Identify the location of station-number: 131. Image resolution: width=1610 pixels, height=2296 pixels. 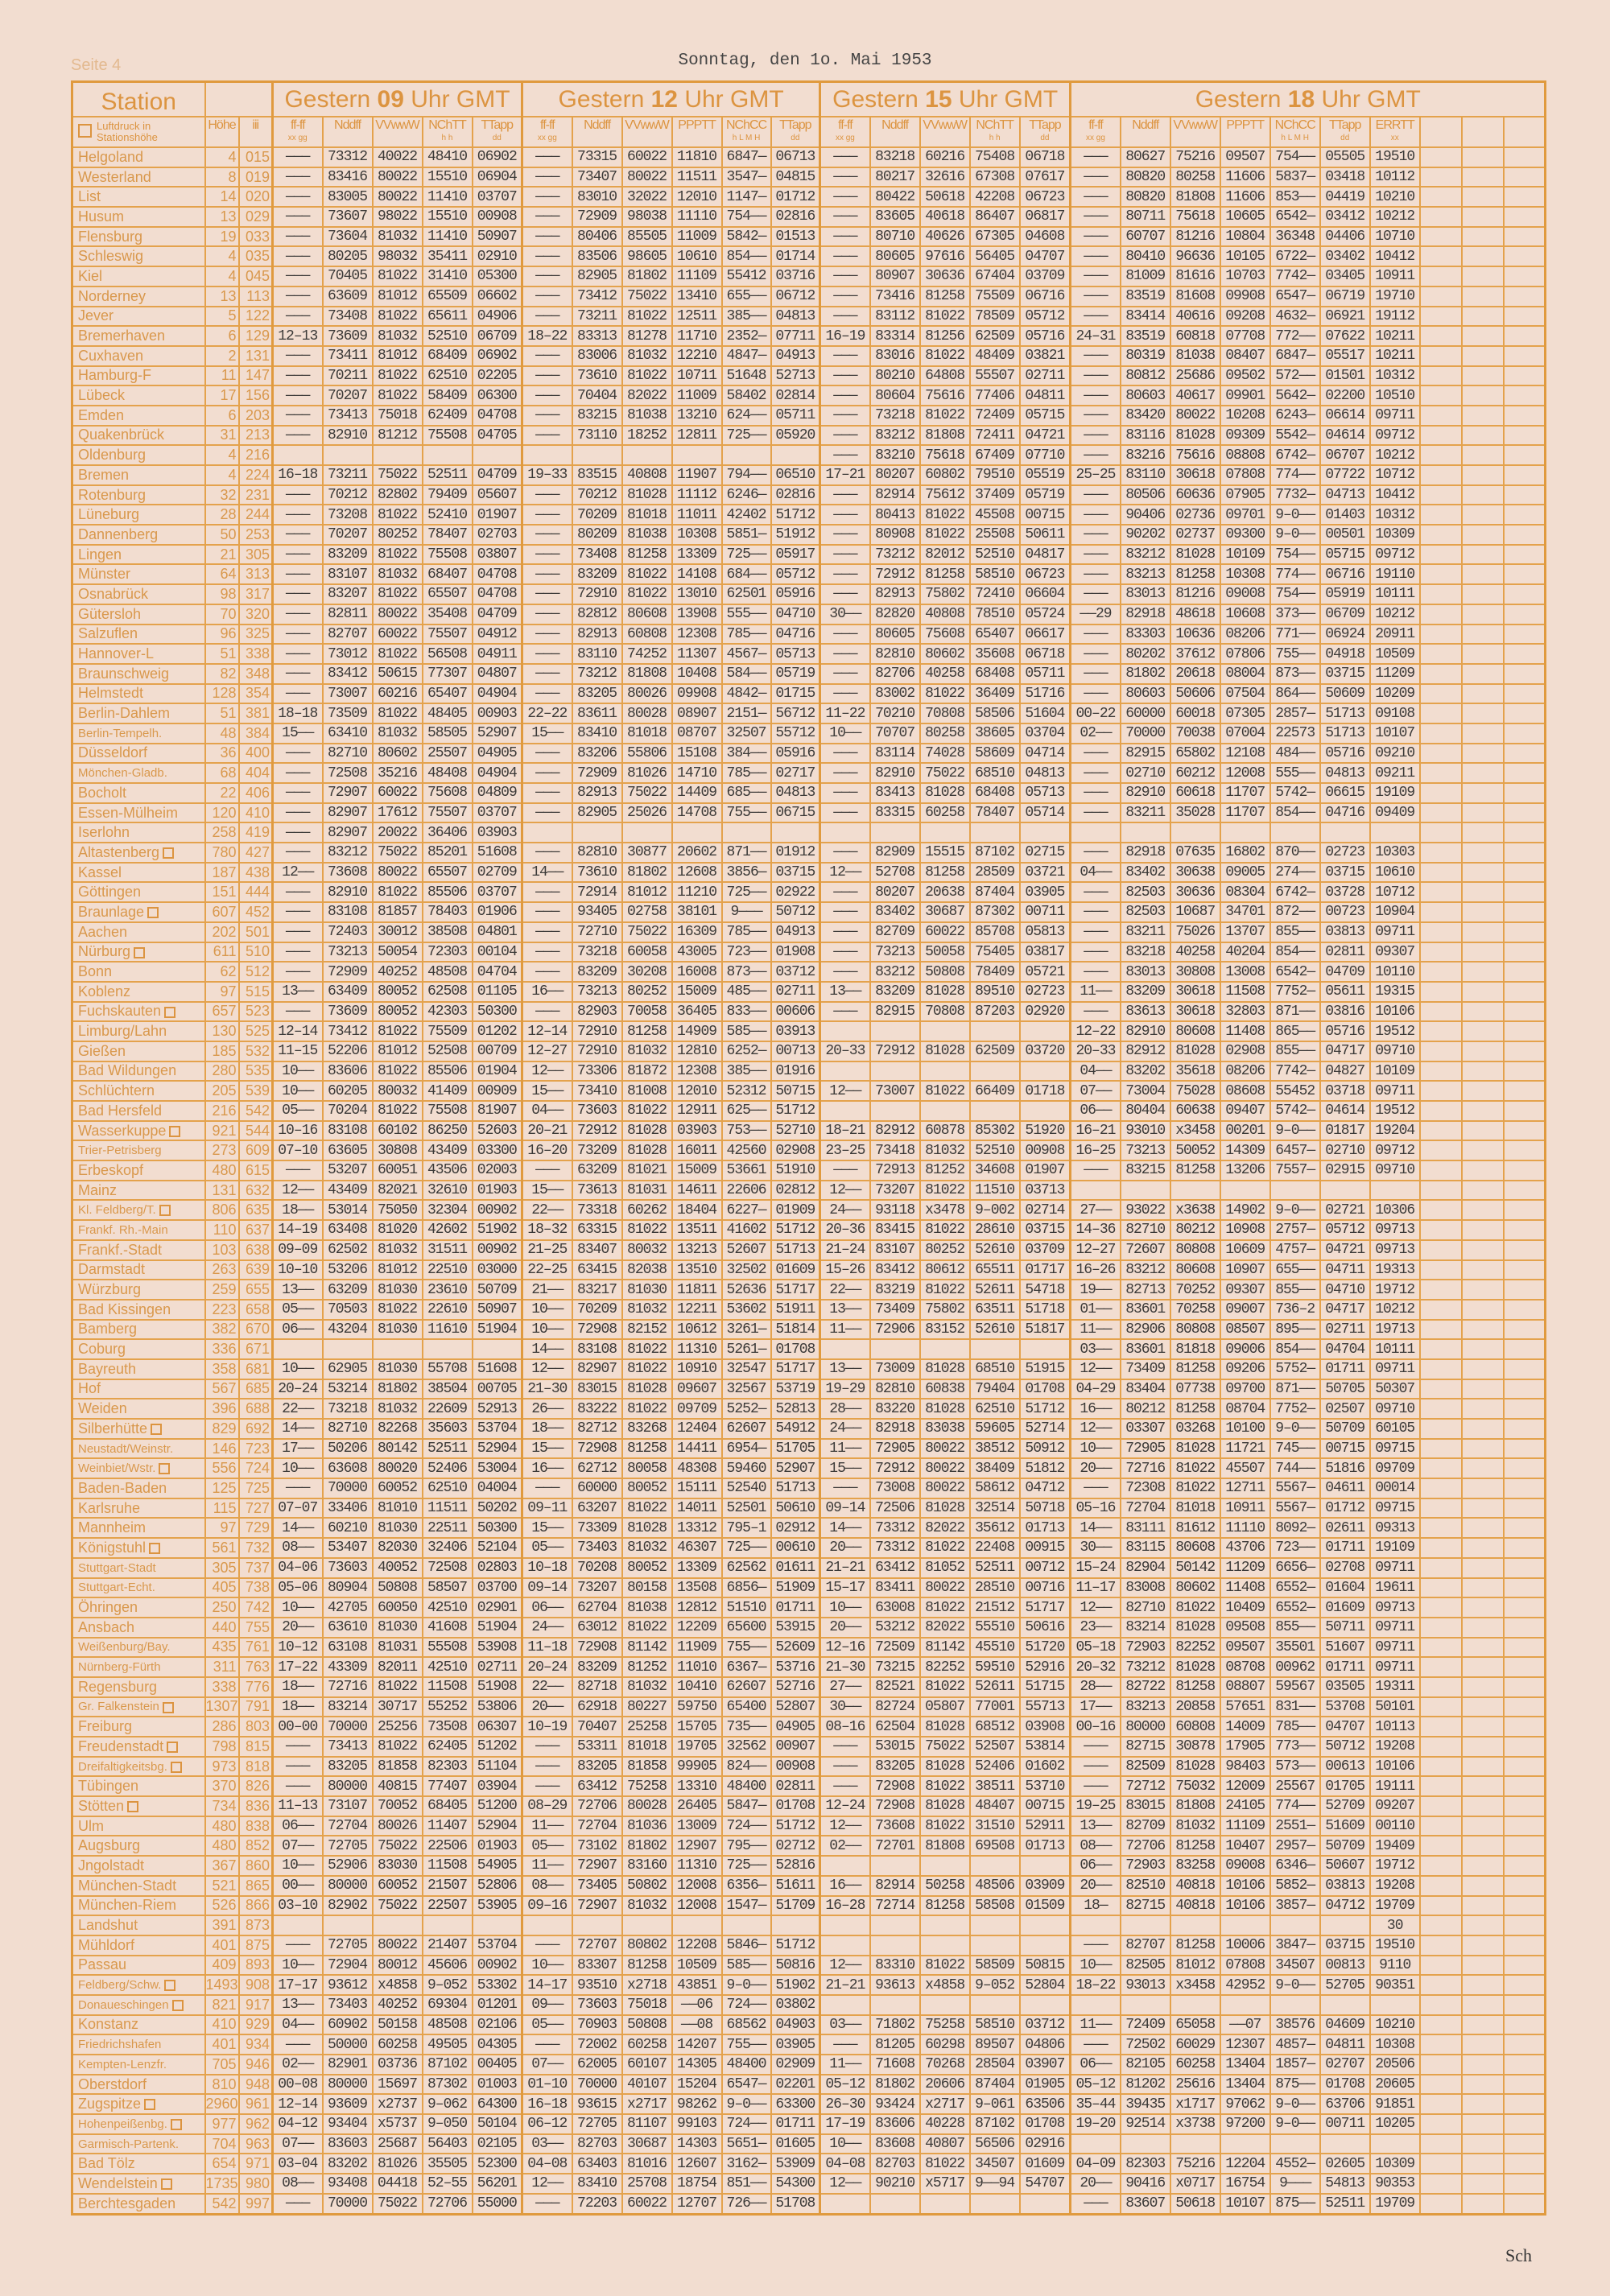
(255, 355).